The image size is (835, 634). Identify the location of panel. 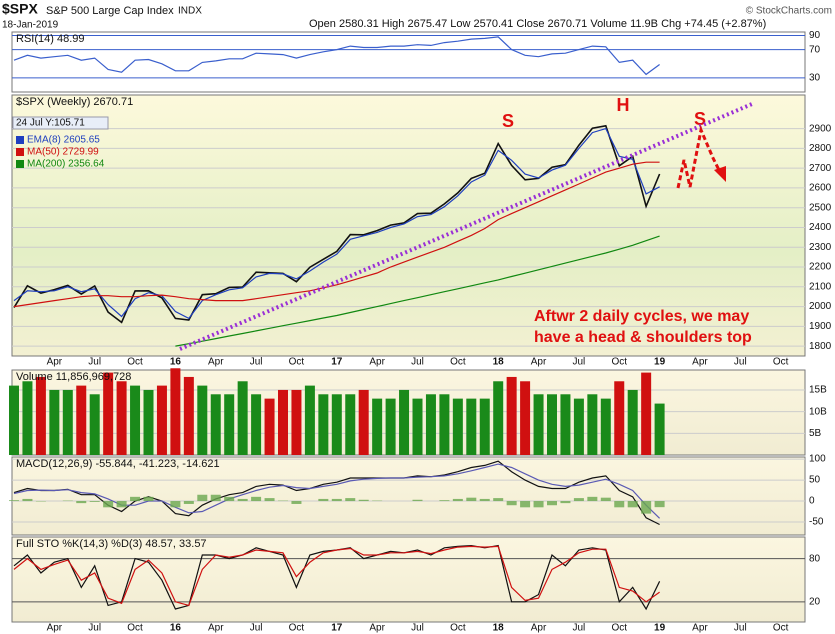
(408, 579).